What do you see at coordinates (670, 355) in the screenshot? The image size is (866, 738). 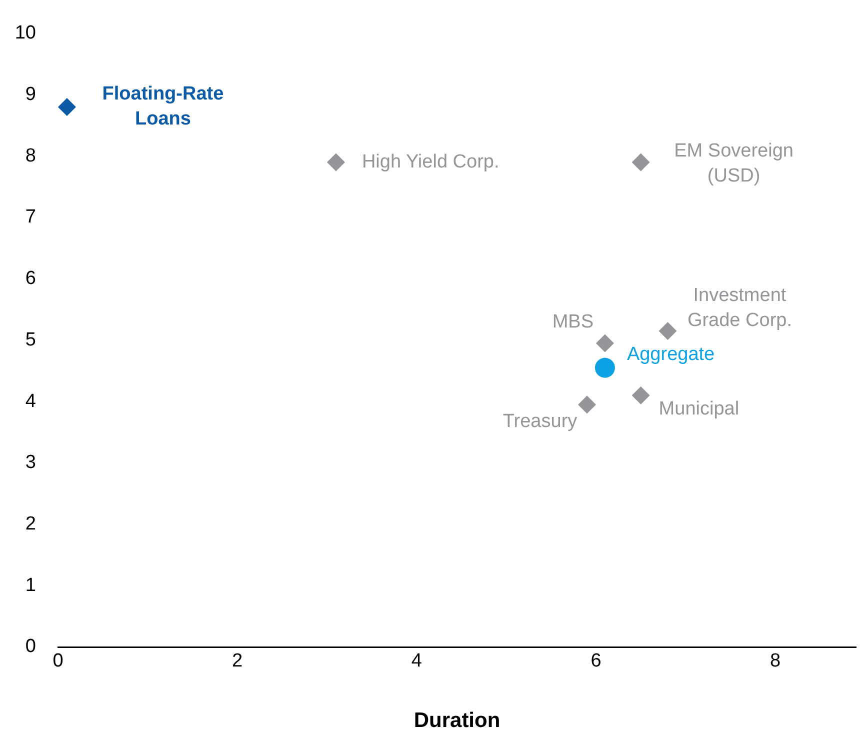 I see `series-label: Aggregate` at bounding box center [670, 355].